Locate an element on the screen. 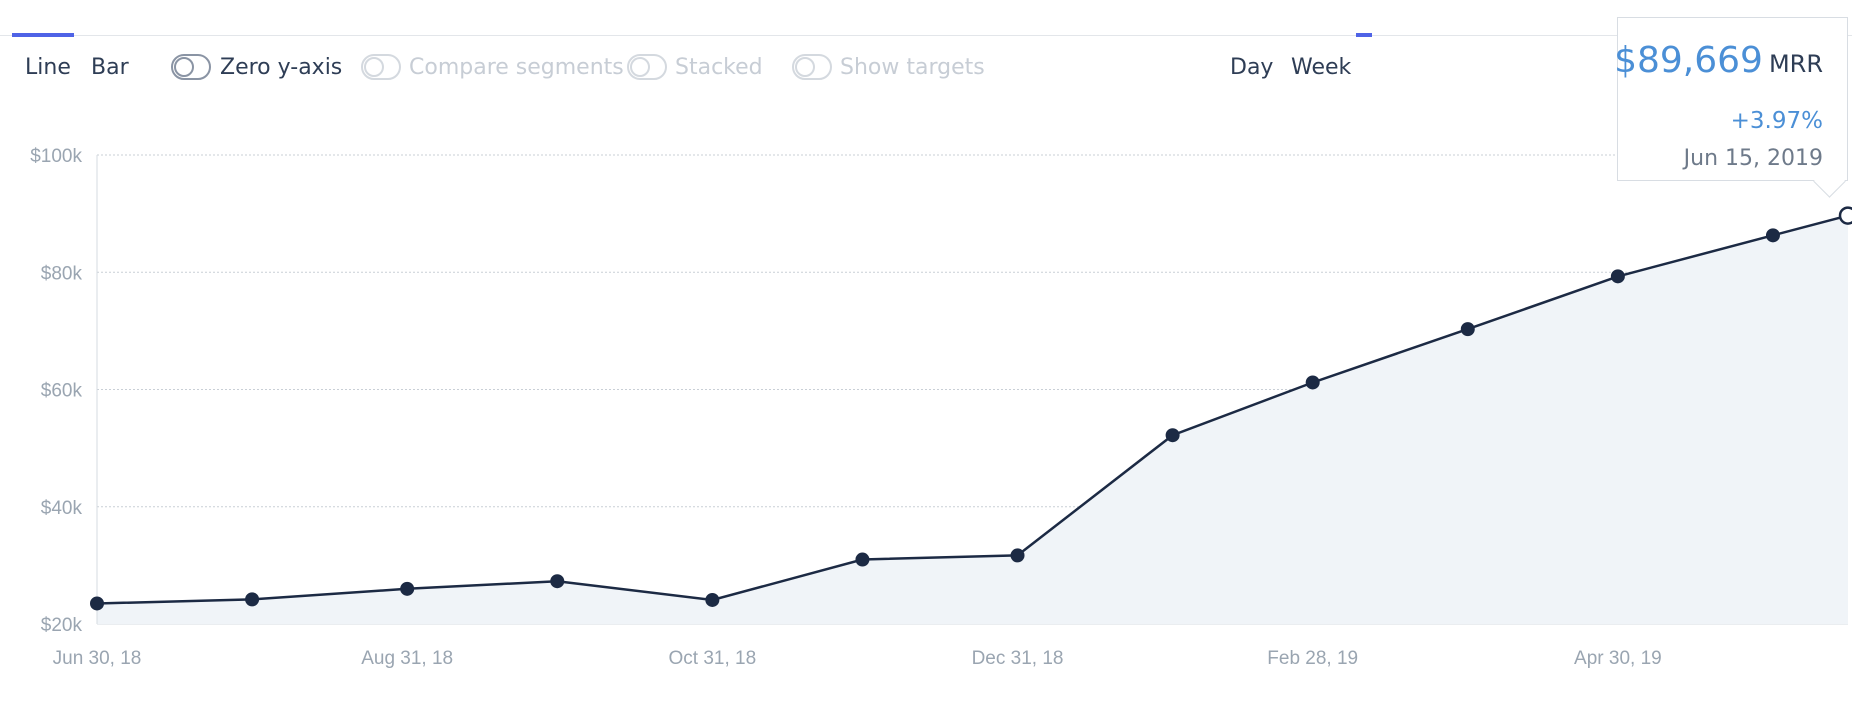 Image resolution: width=1852 pixels, height=726 pixels. compare-segments-toggle is located at coordinates (381, 67).